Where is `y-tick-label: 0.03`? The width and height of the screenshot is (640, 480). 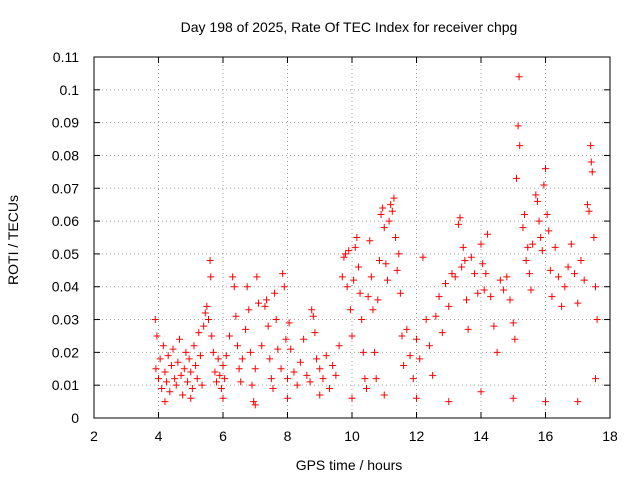
y-tick-label: 0.03 is located at coordinates (65, 320).